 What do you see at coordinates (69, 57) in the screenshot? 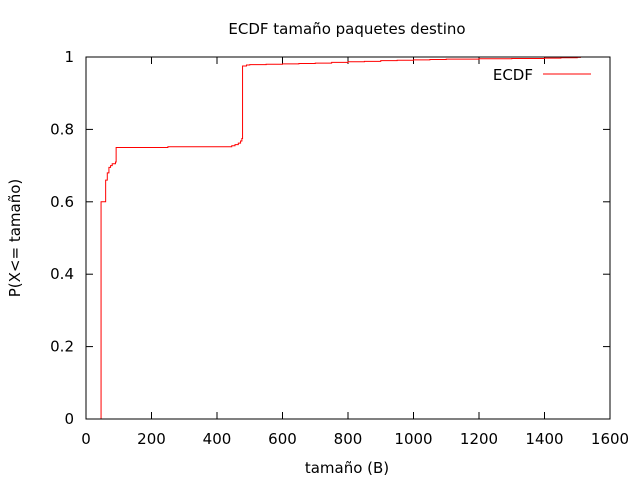
I see `y-tick-label: 1` at bounding box center [69, 57].